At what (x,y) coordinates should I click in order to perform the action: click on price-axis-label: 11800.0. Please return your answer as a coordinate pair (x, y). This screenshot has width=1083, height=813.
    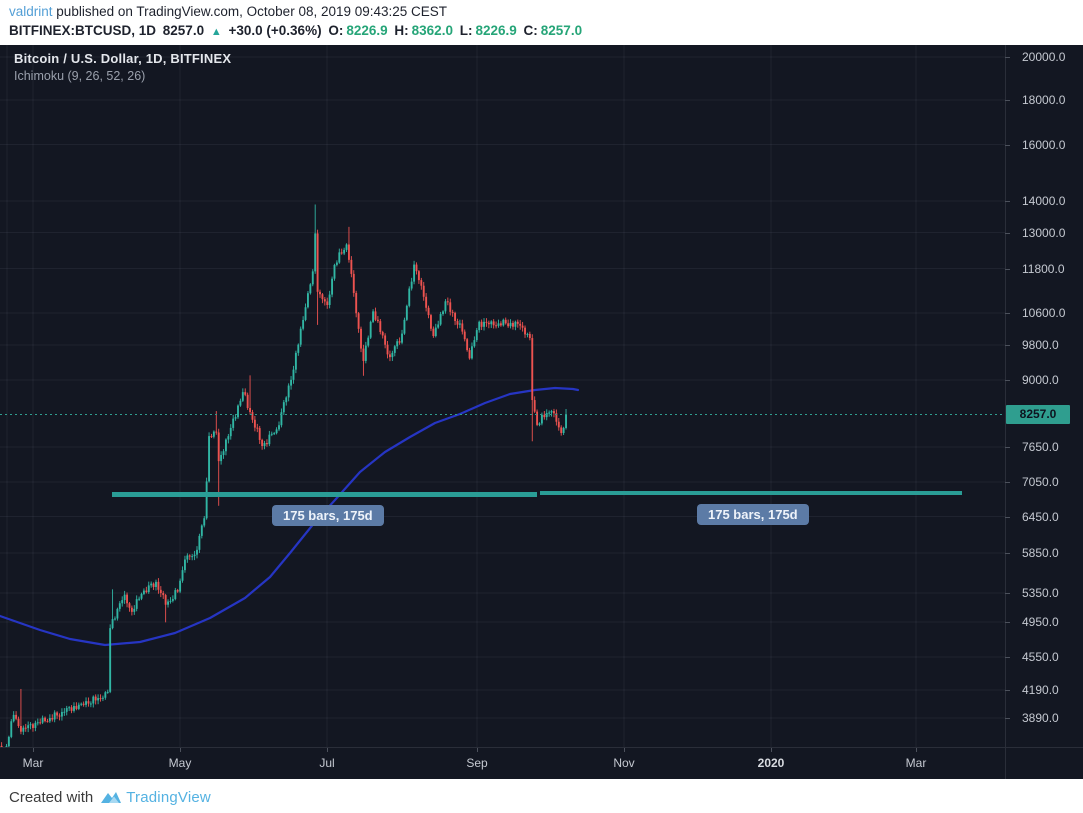
    Looking at the image, I should click on (1044, 269).